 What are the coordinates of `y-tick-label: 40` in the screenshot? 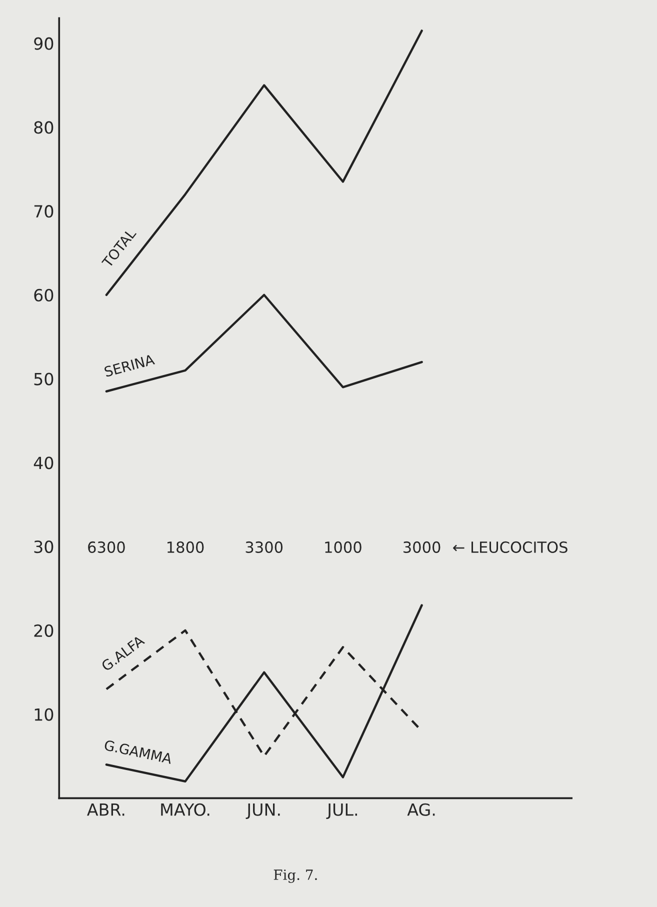 It's located at (44, 463).